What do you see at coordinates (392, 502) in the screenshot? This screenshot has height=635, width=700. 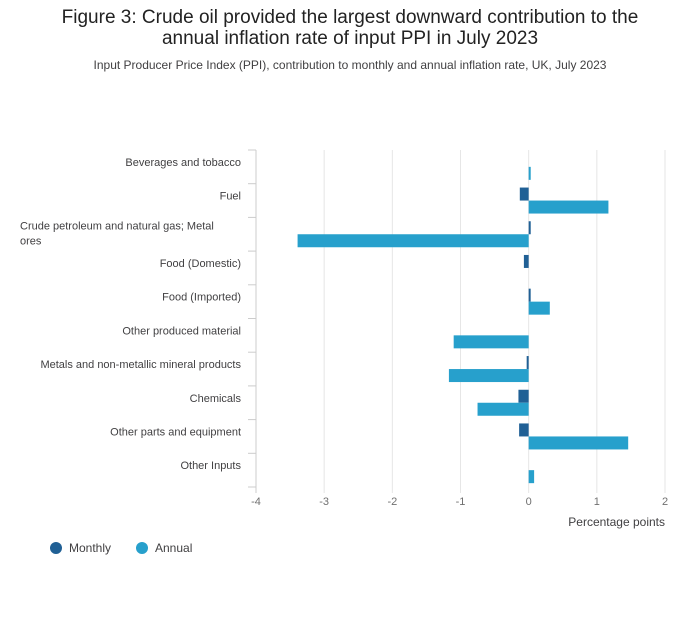 I see `x-tick-label: -2` at bounding box center [392, 502].